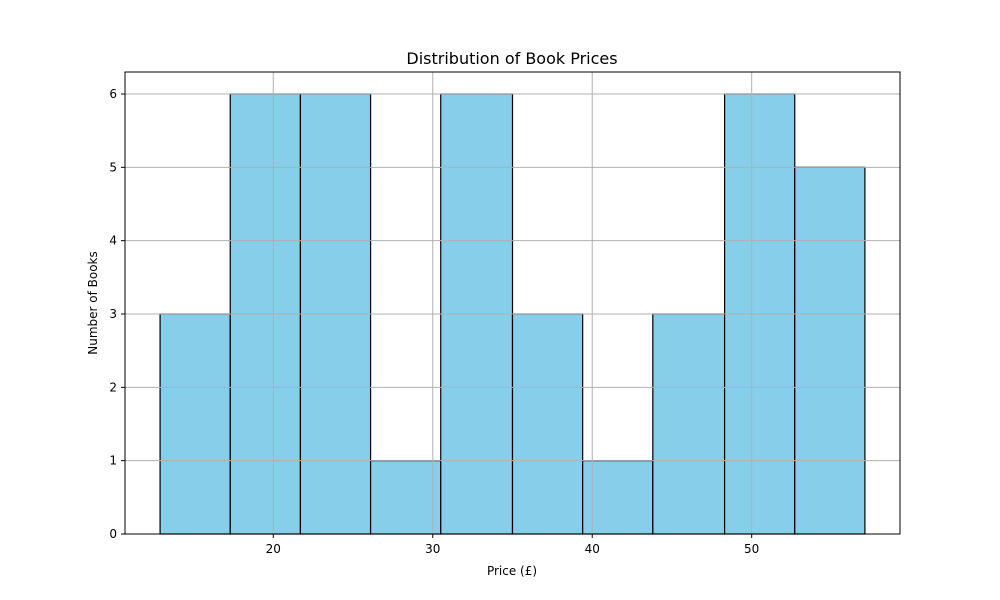 This screenshot has height=600, width=1000. What do you see at coordinates (273, 549) in the screenshot?
I see `x-tick-label: 20` at bounding box center [273, 549].